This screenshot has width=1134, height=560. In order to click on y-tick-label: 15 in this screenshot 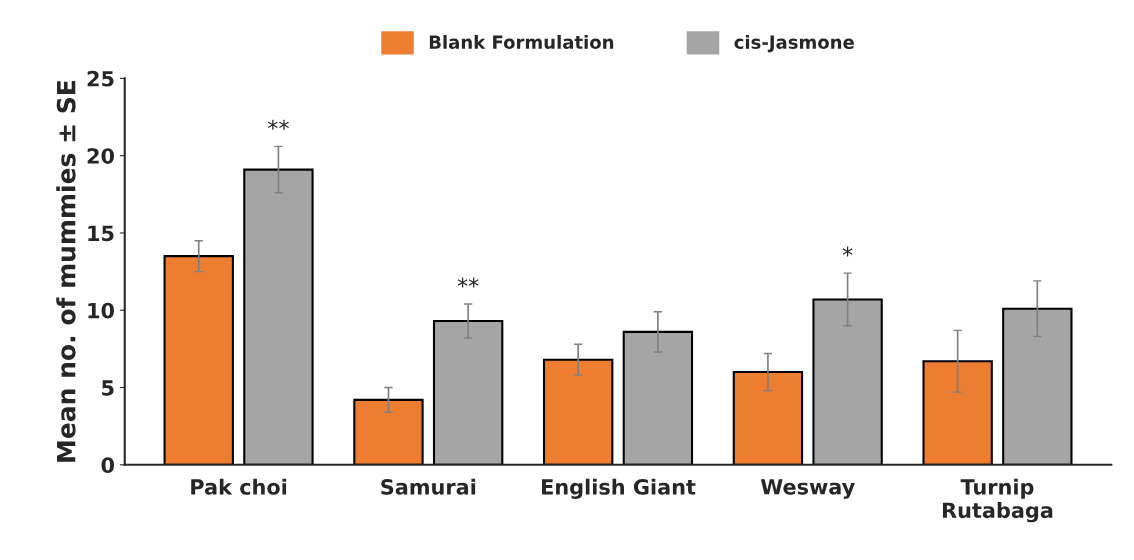, I will do `click(101, 233)`.